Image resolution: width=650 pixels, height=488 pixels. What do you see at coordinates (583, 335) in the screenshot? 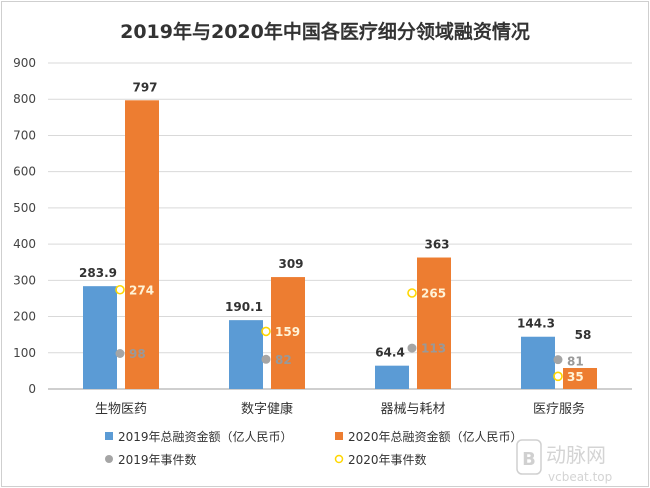
I see `bar-2020-value-label: 58` at bounding box center [583, 335].